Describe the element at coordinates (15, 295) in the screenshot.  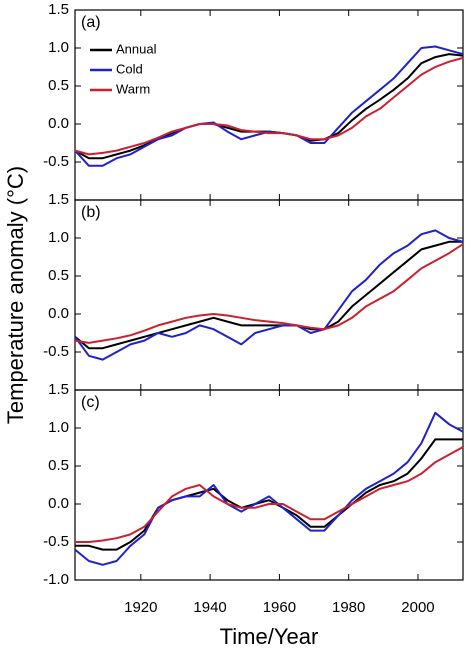
I see `y-axis-label: Temperature anomaly (°C)` at that location.